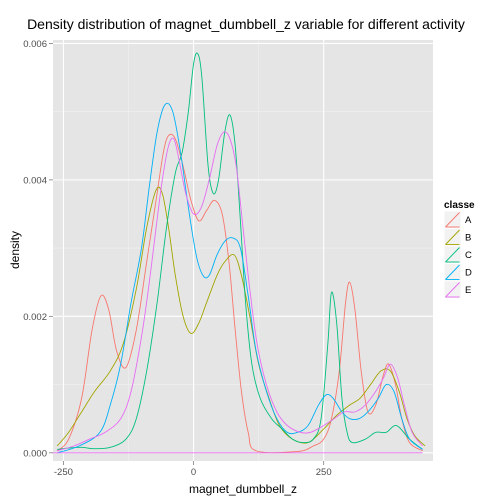 This screenshot has height=504, width=504. Describe the element at coordinates (324, 472) in the screenshot. I see `x-tick-label: 250` at that location.